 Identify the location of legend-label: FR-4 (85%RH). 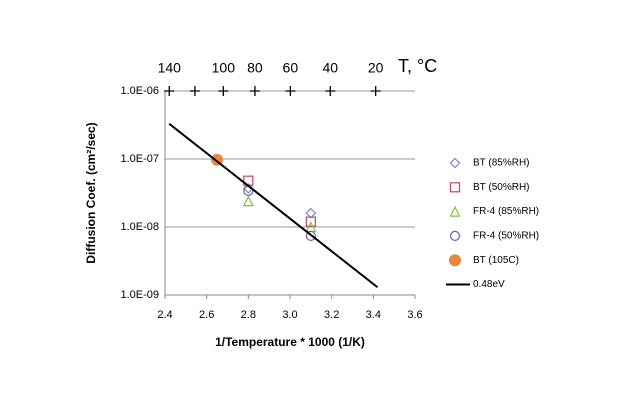
(506, 211).